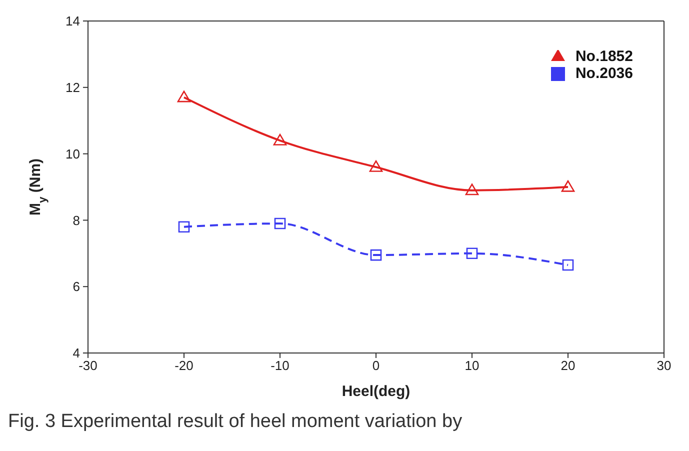  Describe the element at coordinates (184, 366) in the screenshot. I see `x-tick-label: -20` at that location.